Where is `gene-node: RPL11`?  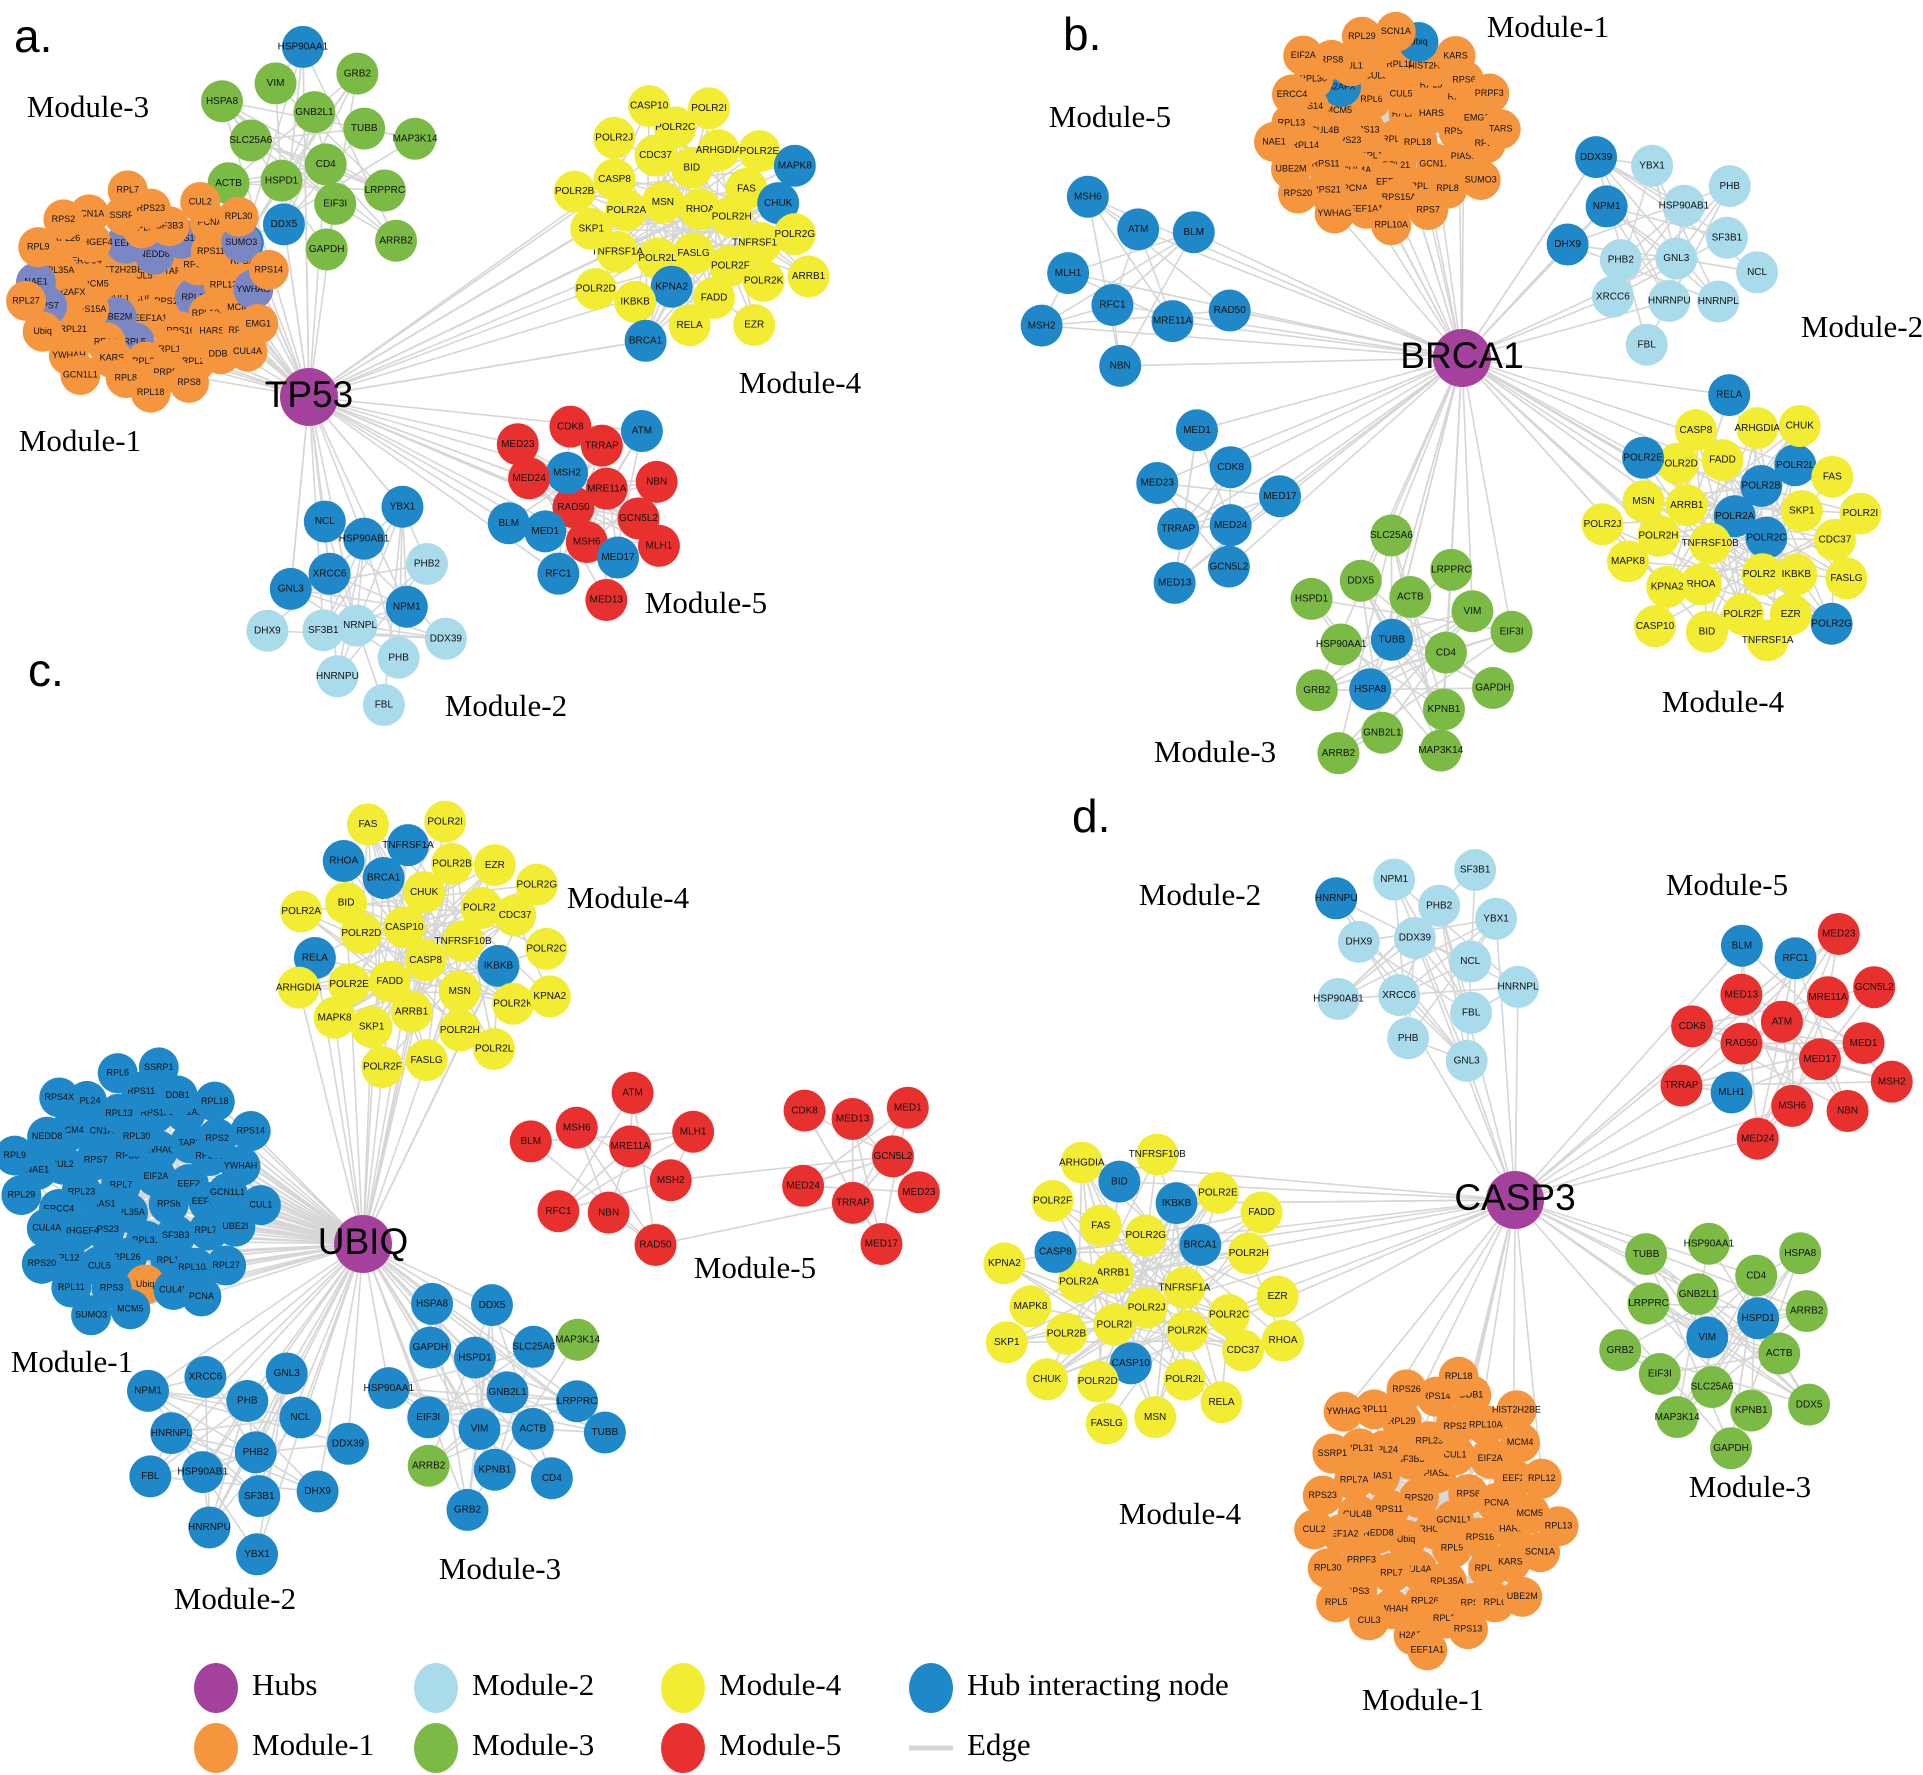 gene-node: RPL11 is located at coordinates (71, 1287).